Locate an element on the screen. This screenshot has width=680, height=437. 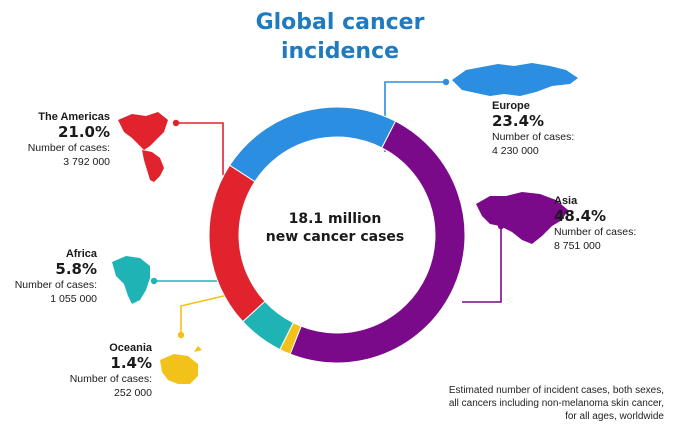
label-asia-cases-title: Number of cases: is located at coordinates (595, 232).